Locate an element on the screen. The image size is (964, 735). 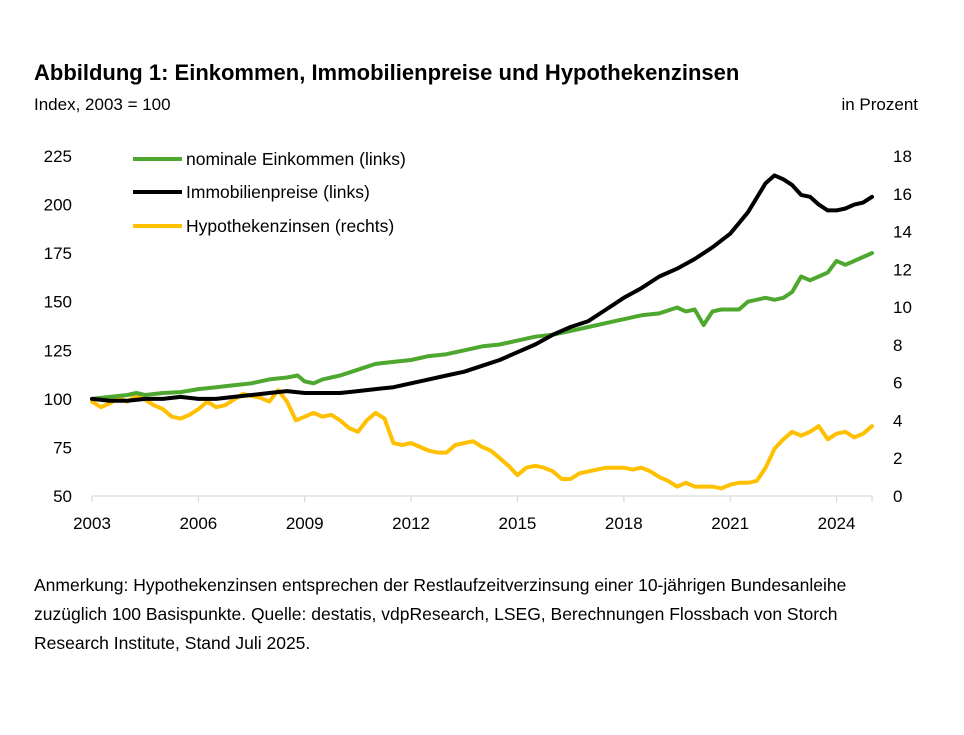
right-y-tick-label: 12 is located at coordinates (902, 269).